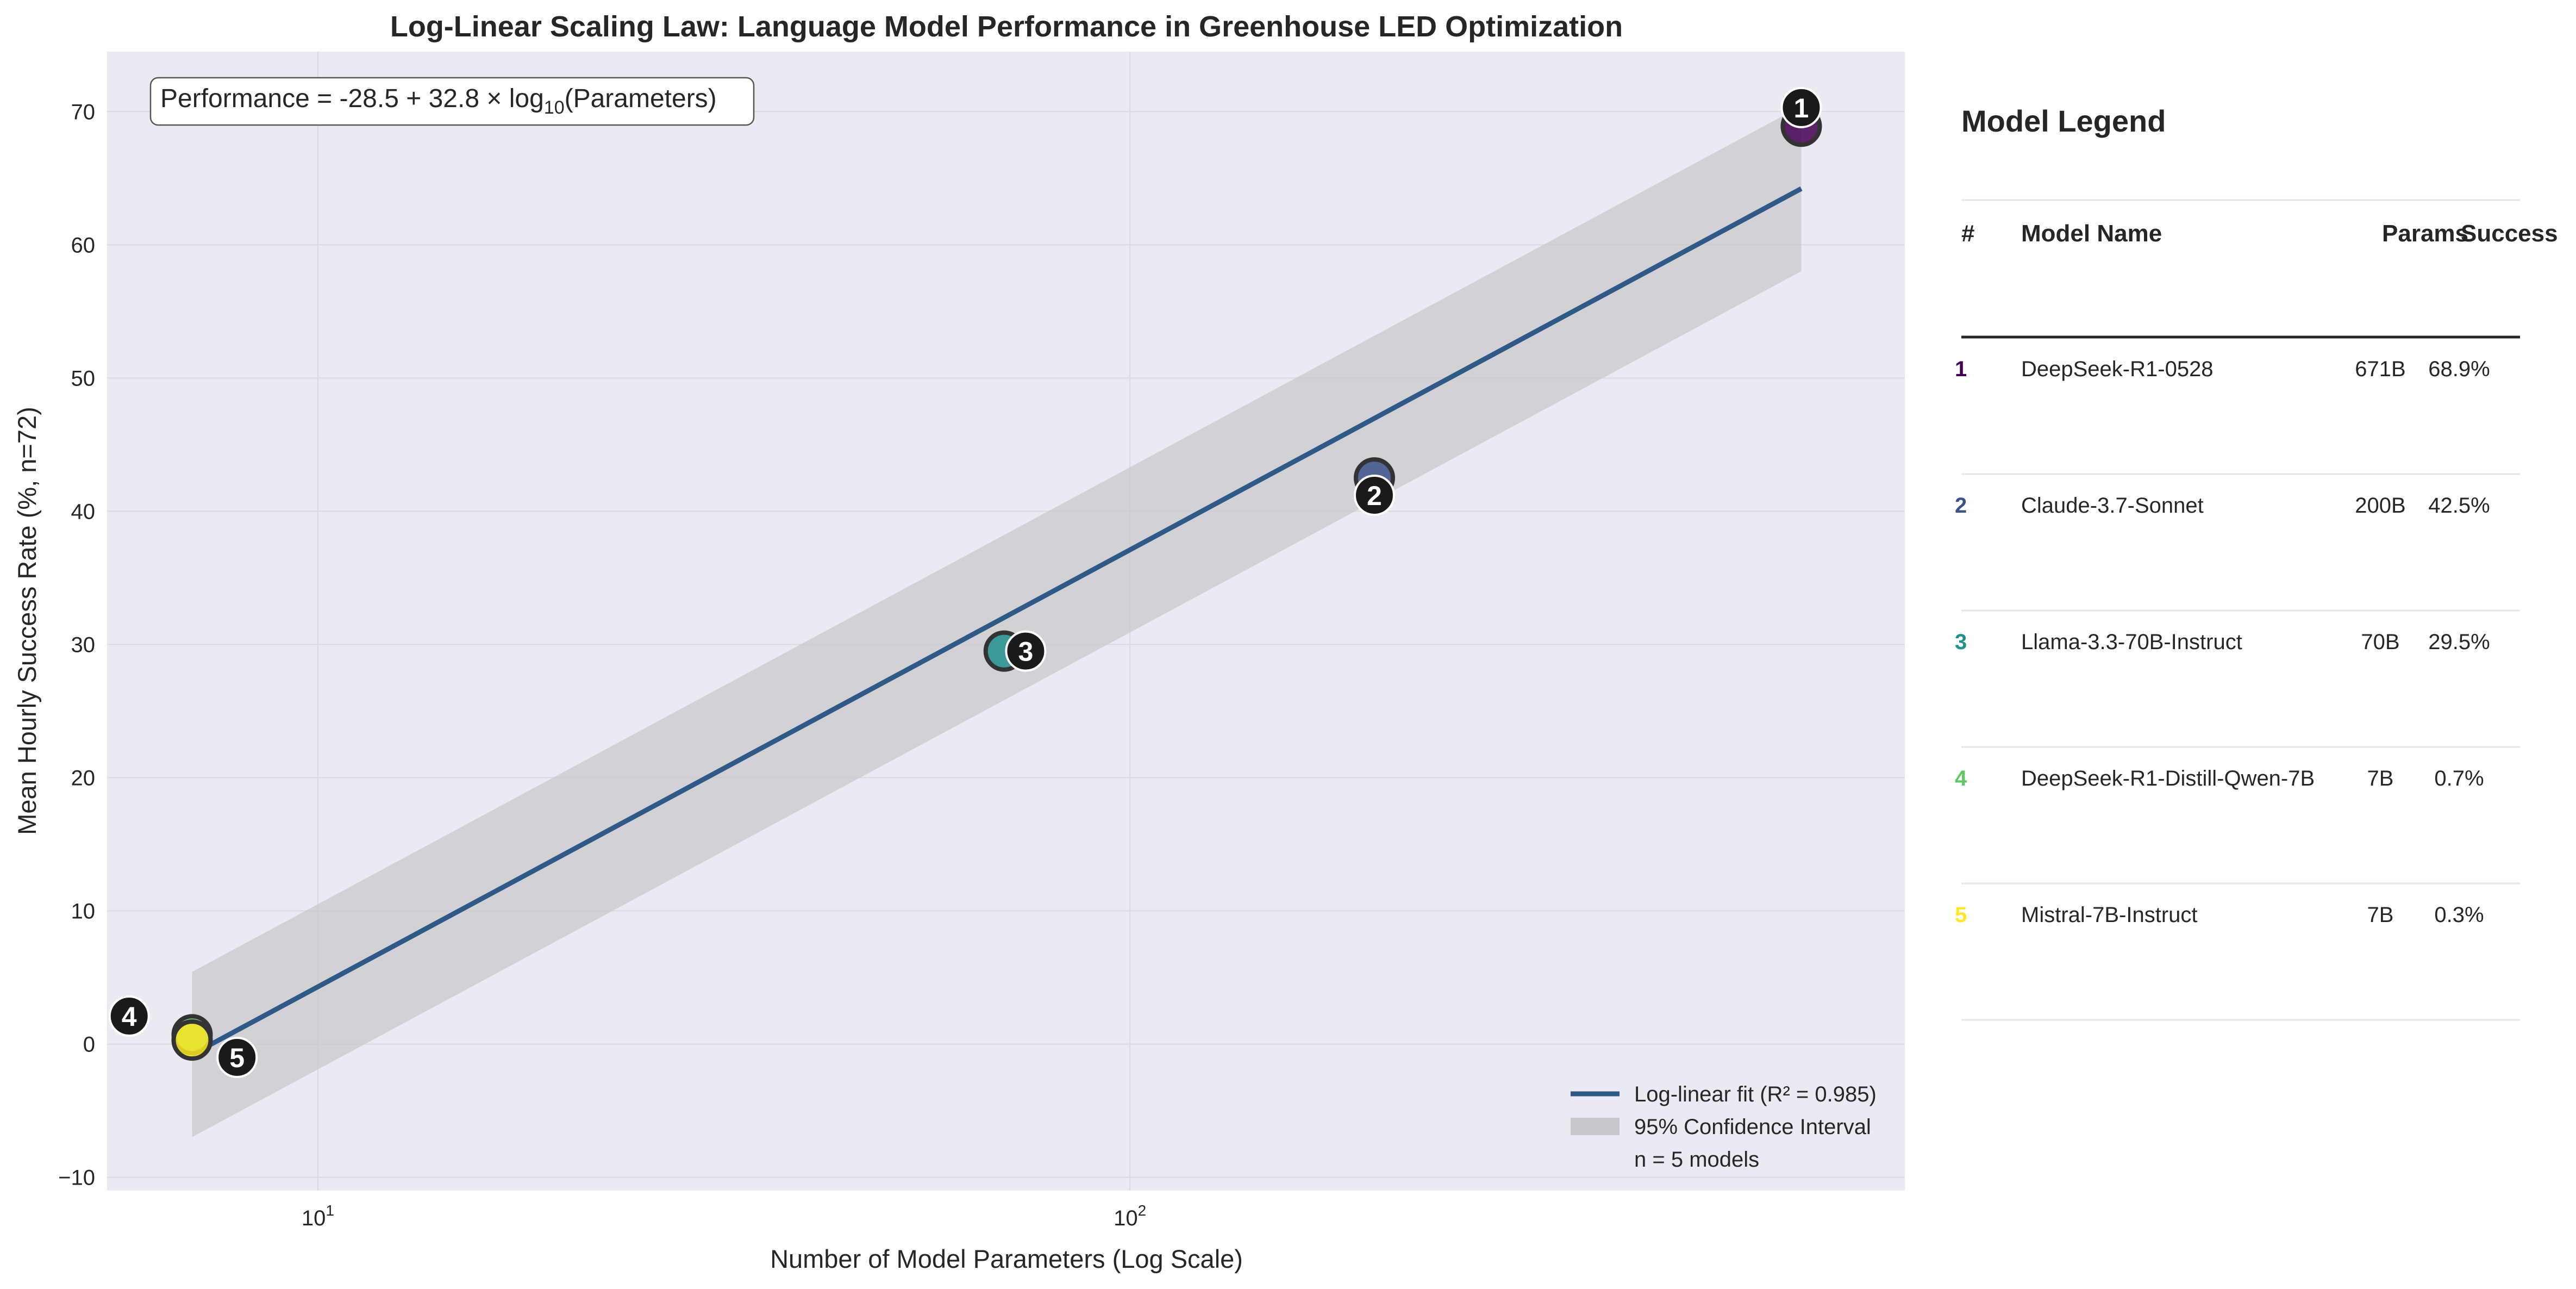 This screenshot has width=2576, height=1289. What do you see at coordinates (2131, 642) in the screenshot?
I see `panel-row-name: Llama-3.3-70B-Instruct` at bounding box center [2131, 642].